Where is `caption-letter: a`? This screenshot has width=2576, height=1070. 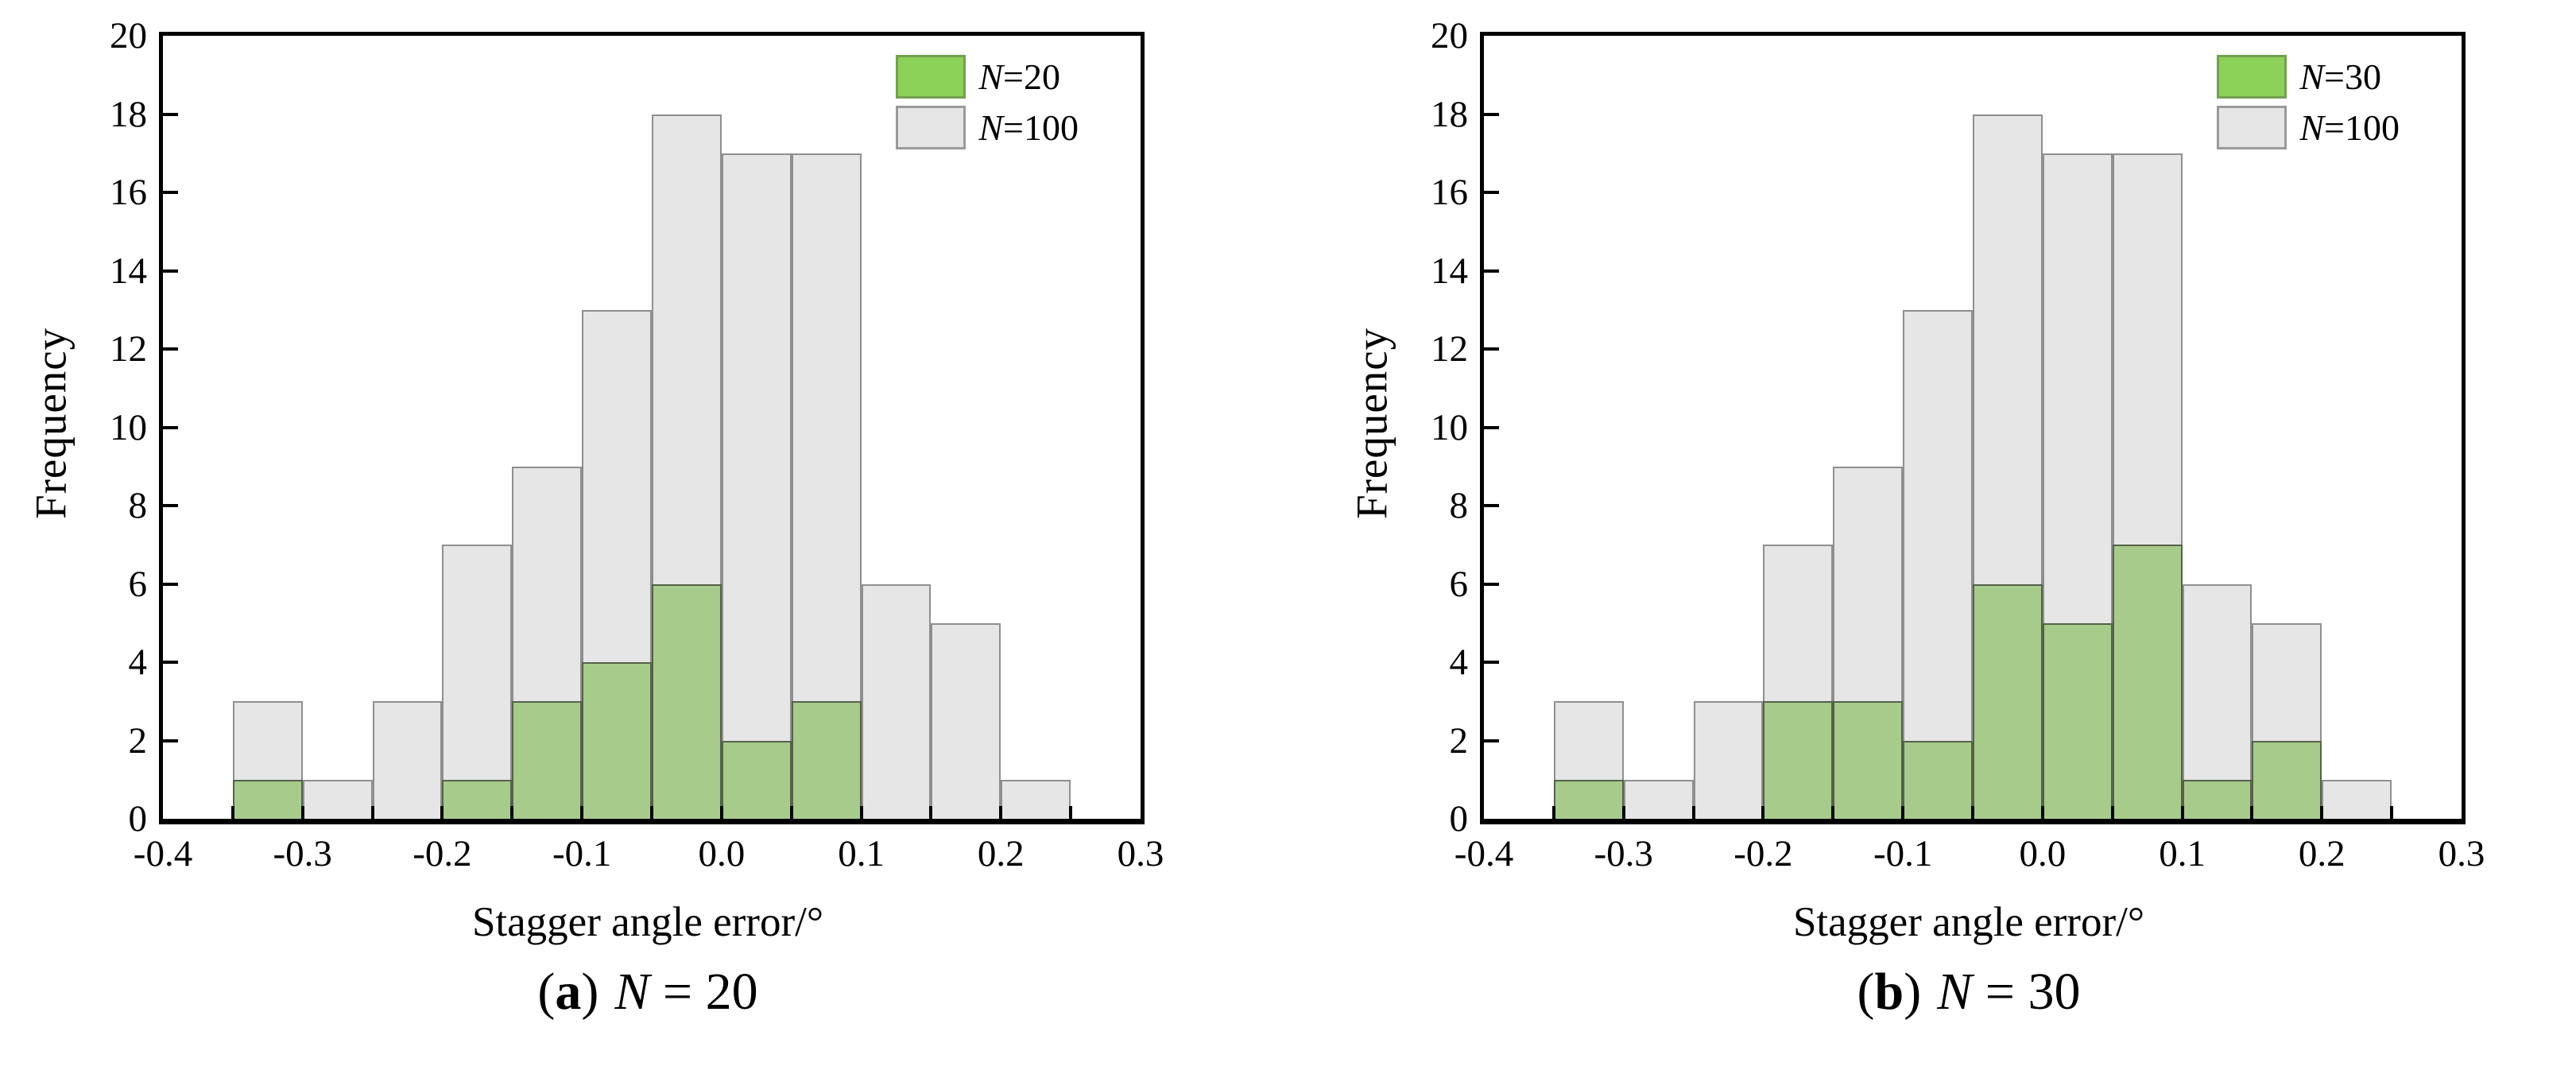 caption-letter: a is located at coordinates (568, 992).